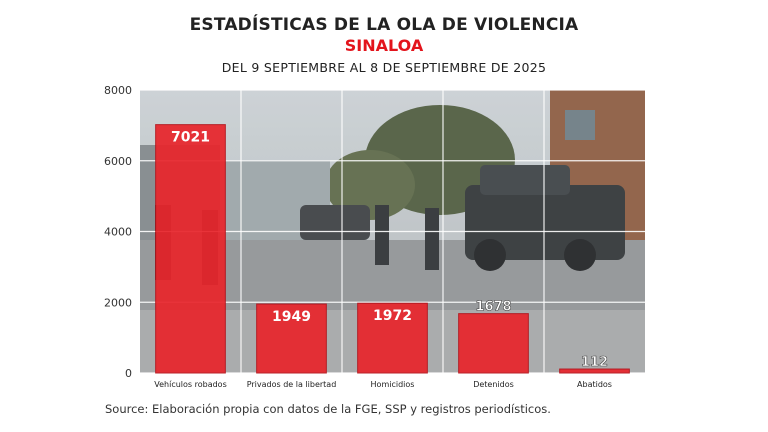 This screenshot has width=768, height=432. I want to click on data-label: 112, so click(594, 362).